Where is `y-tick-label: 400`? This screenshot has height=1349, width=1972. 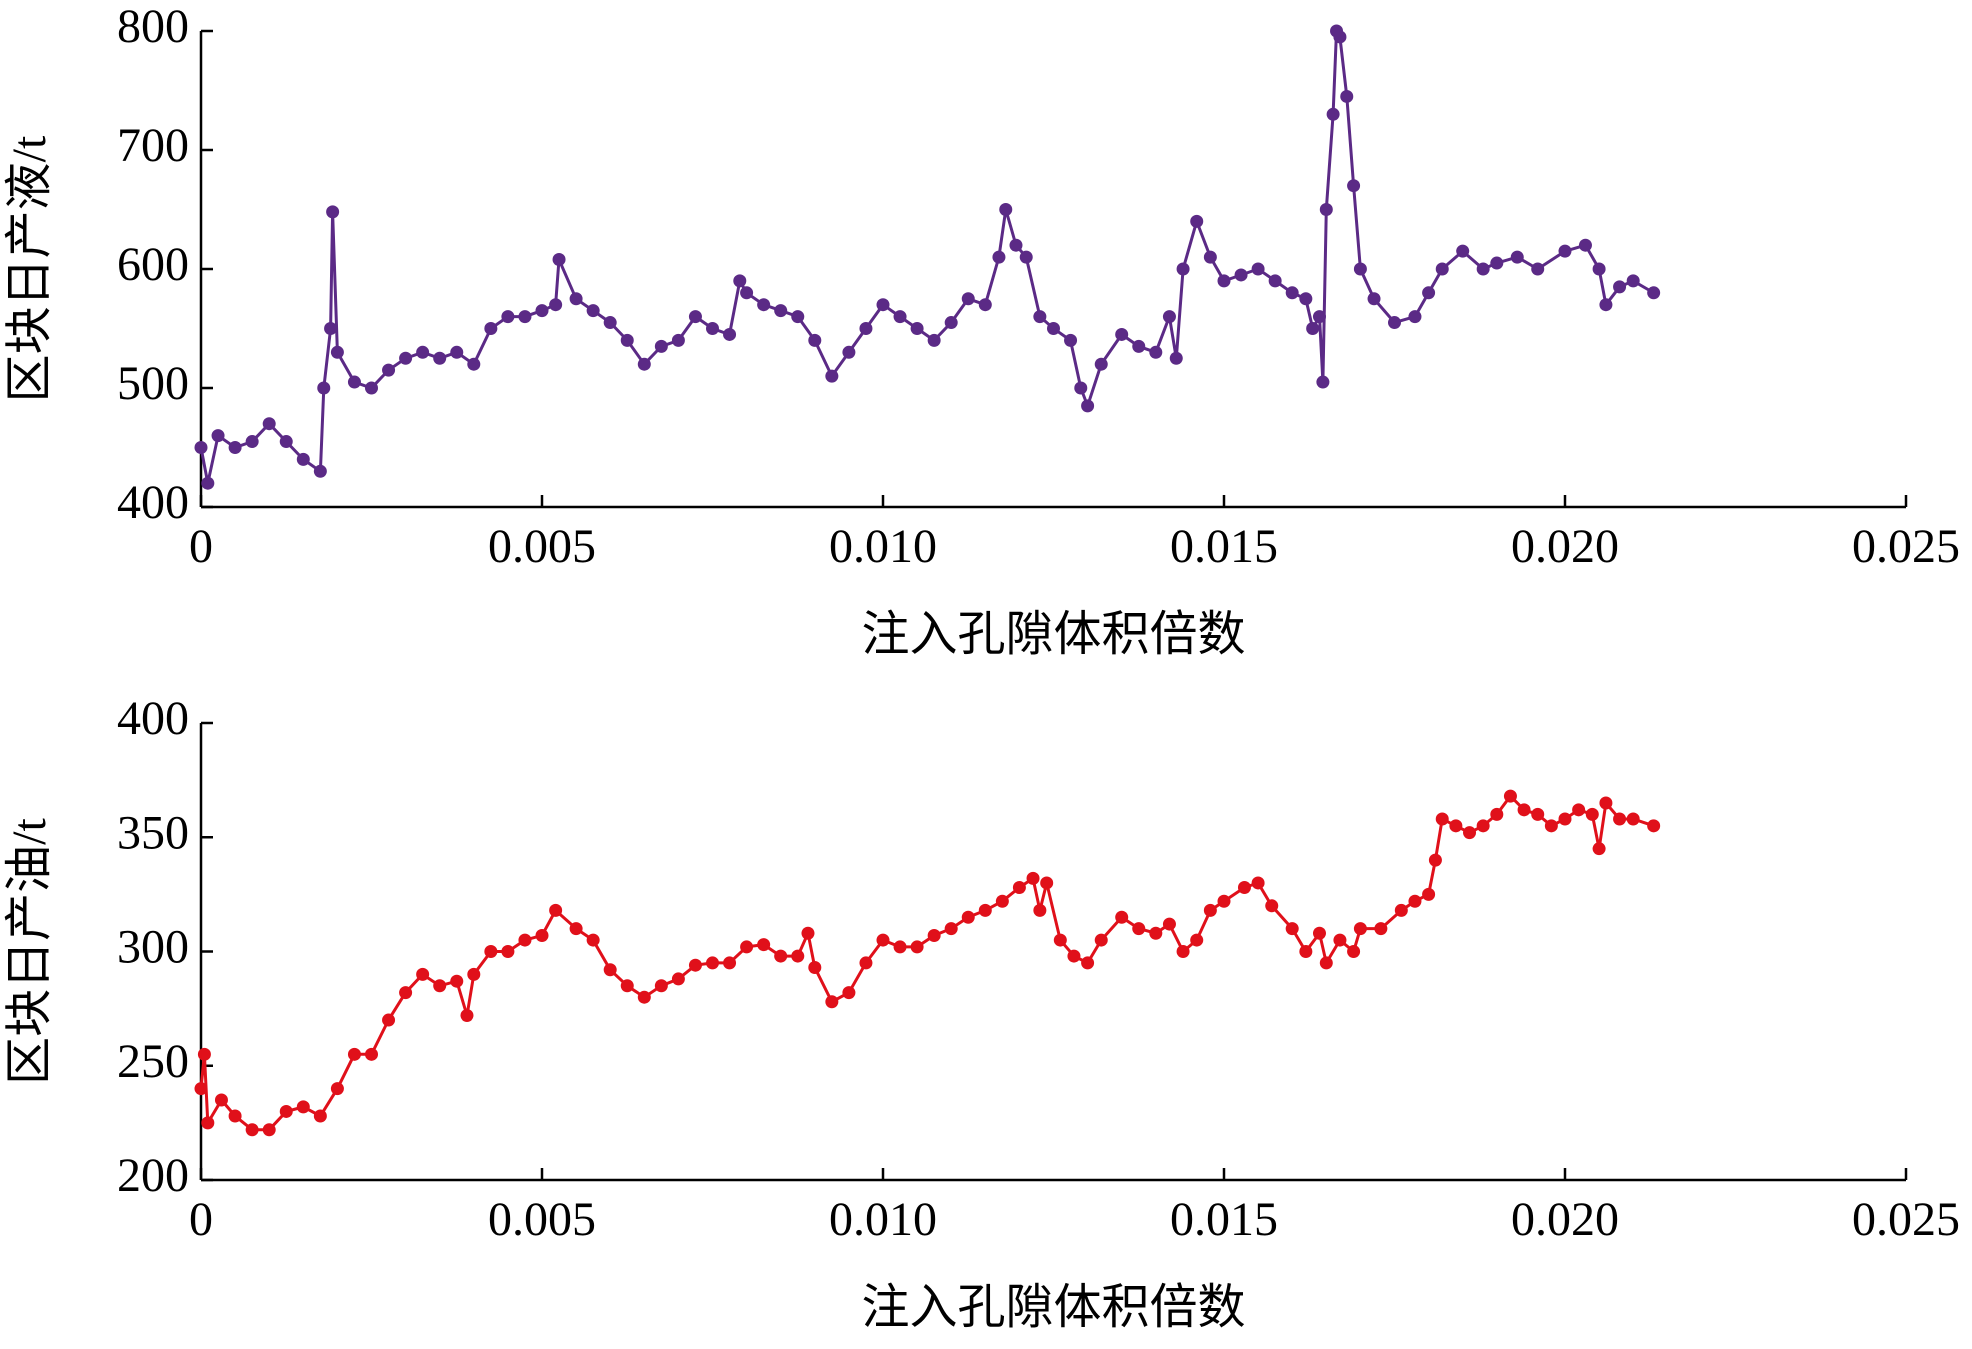
y-tick-label: 400 is located at coordinates (153, 718).